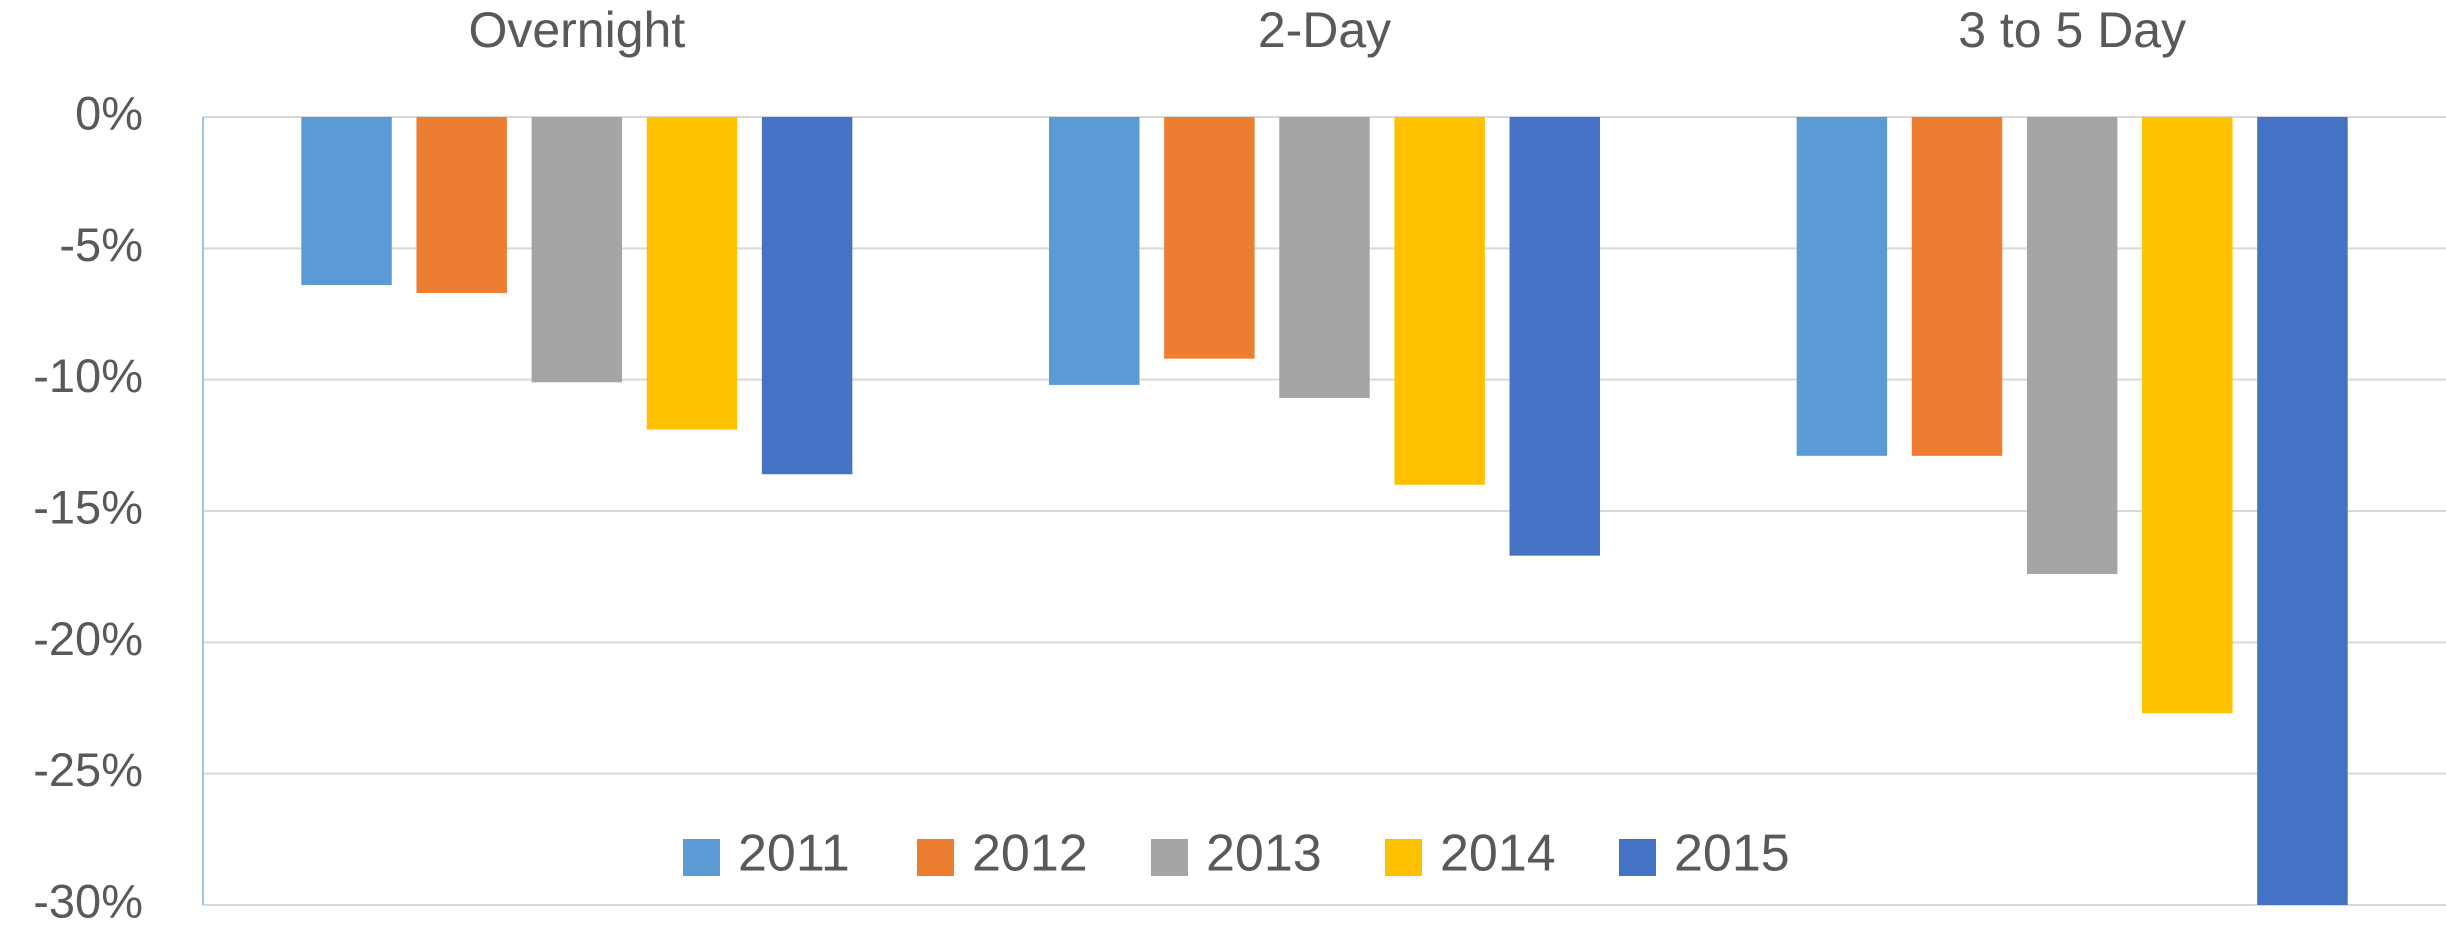 This screenshot has width=2446, height=927. What do you see at coordinates (88, 769) in the screenshot?
I see `y-tick-label: -25%` at bounding box center [88, 769].